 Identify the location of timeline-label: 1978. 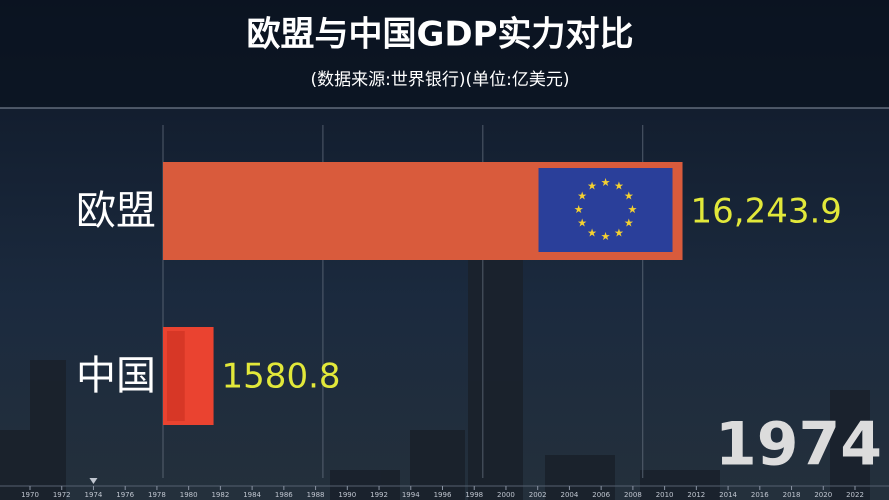
(157, 495).